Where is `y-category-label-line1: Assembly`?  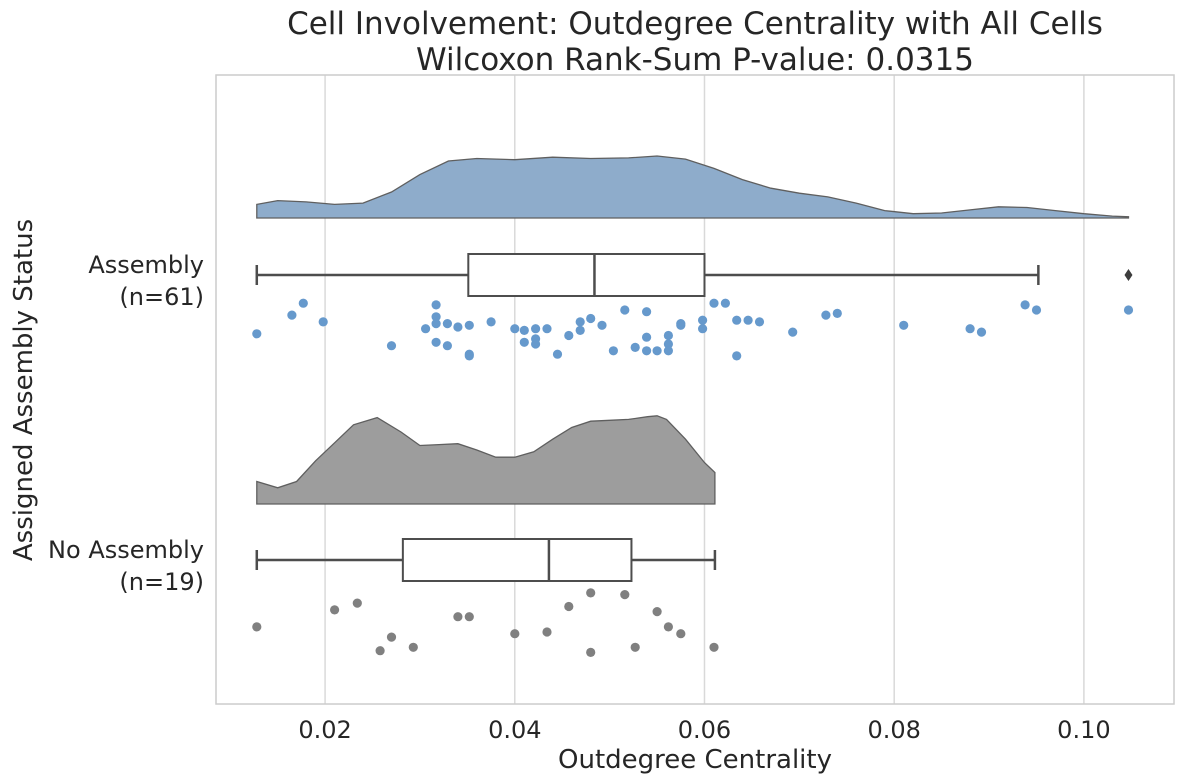
y-category-label-line1: Assembly is located at coordinates (146, 265).